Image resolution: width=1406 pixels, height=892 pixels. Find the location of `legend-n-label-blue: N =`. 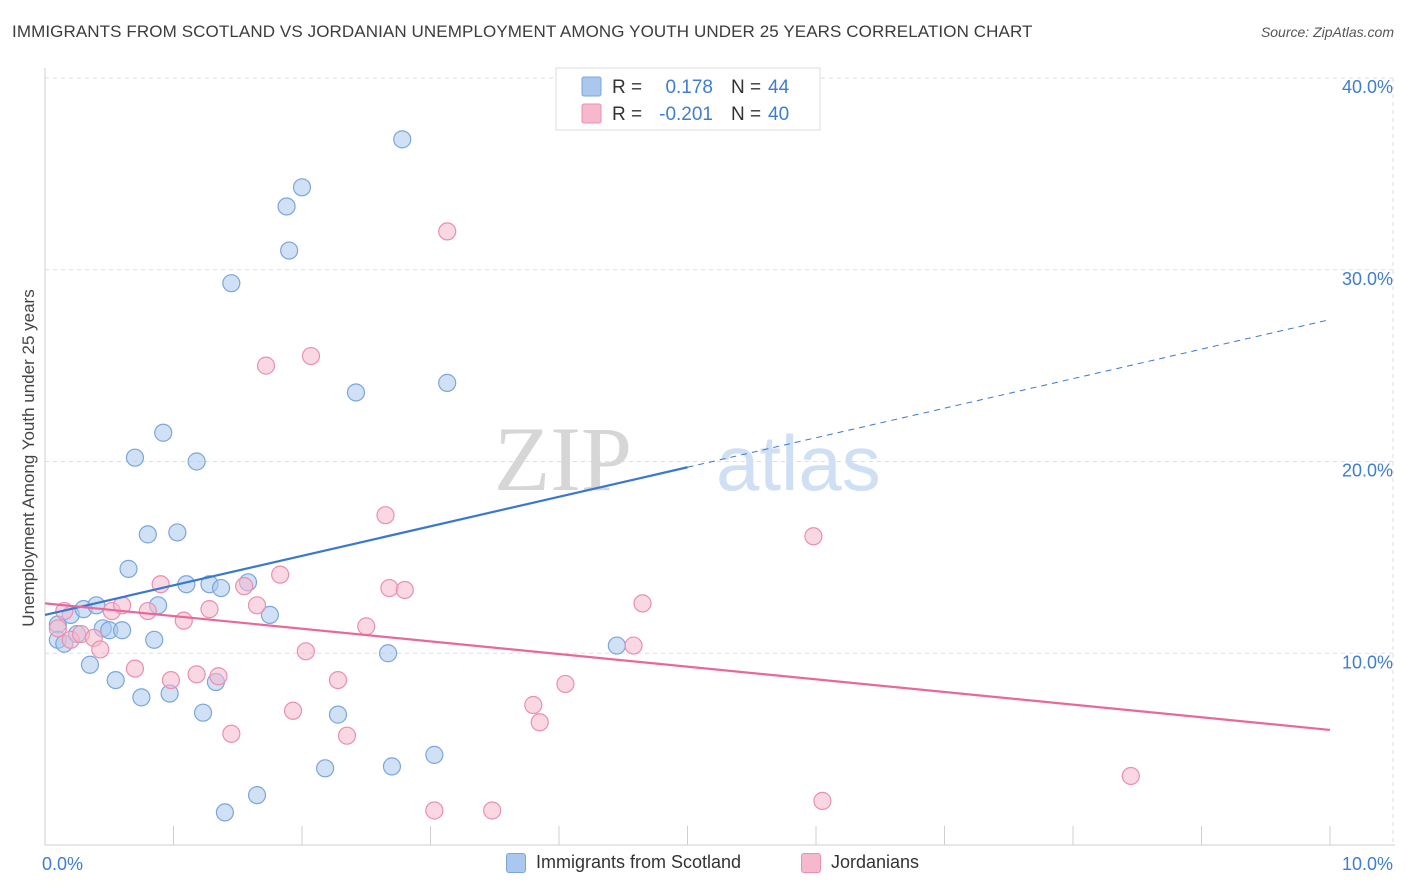

legend-n-label-blue: N = is located at coordinates (746, 87).